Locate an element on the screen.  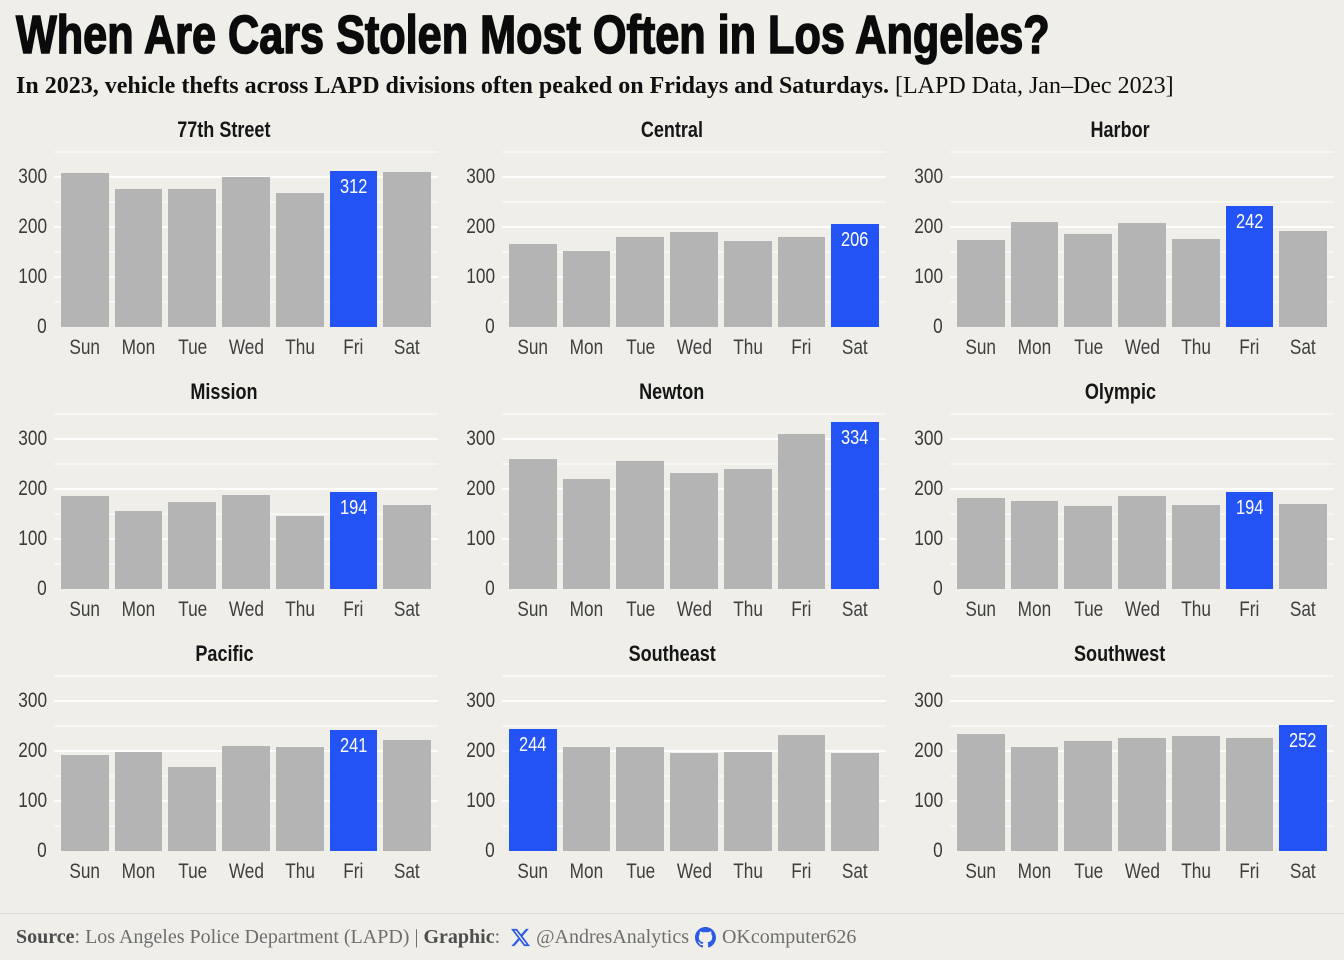
bar-value-label: 252 is located at coordinates (1303, 740).